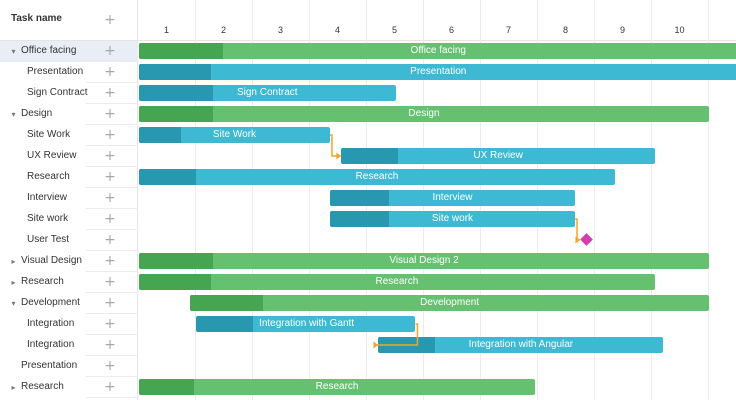  Describe the element at coordinates (565, 30) in the screenshot. I see `day-tick-label: 8` at that location.